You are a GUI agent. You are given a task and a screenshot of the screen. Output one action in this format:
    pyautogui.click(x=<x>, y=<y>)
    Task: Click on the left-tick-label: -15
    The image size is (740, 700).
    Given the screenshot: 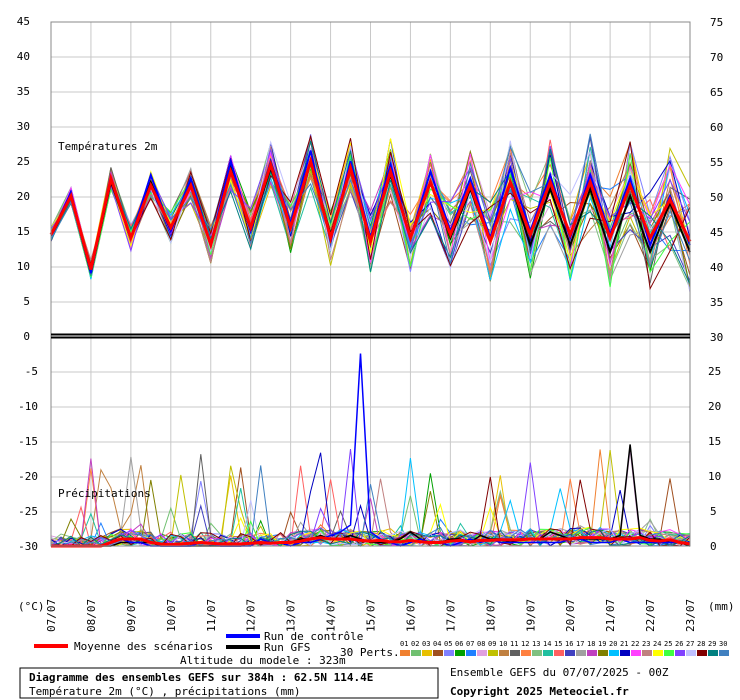 What is the action you would take?
    pyautogui.click(x=28, y=441)
    